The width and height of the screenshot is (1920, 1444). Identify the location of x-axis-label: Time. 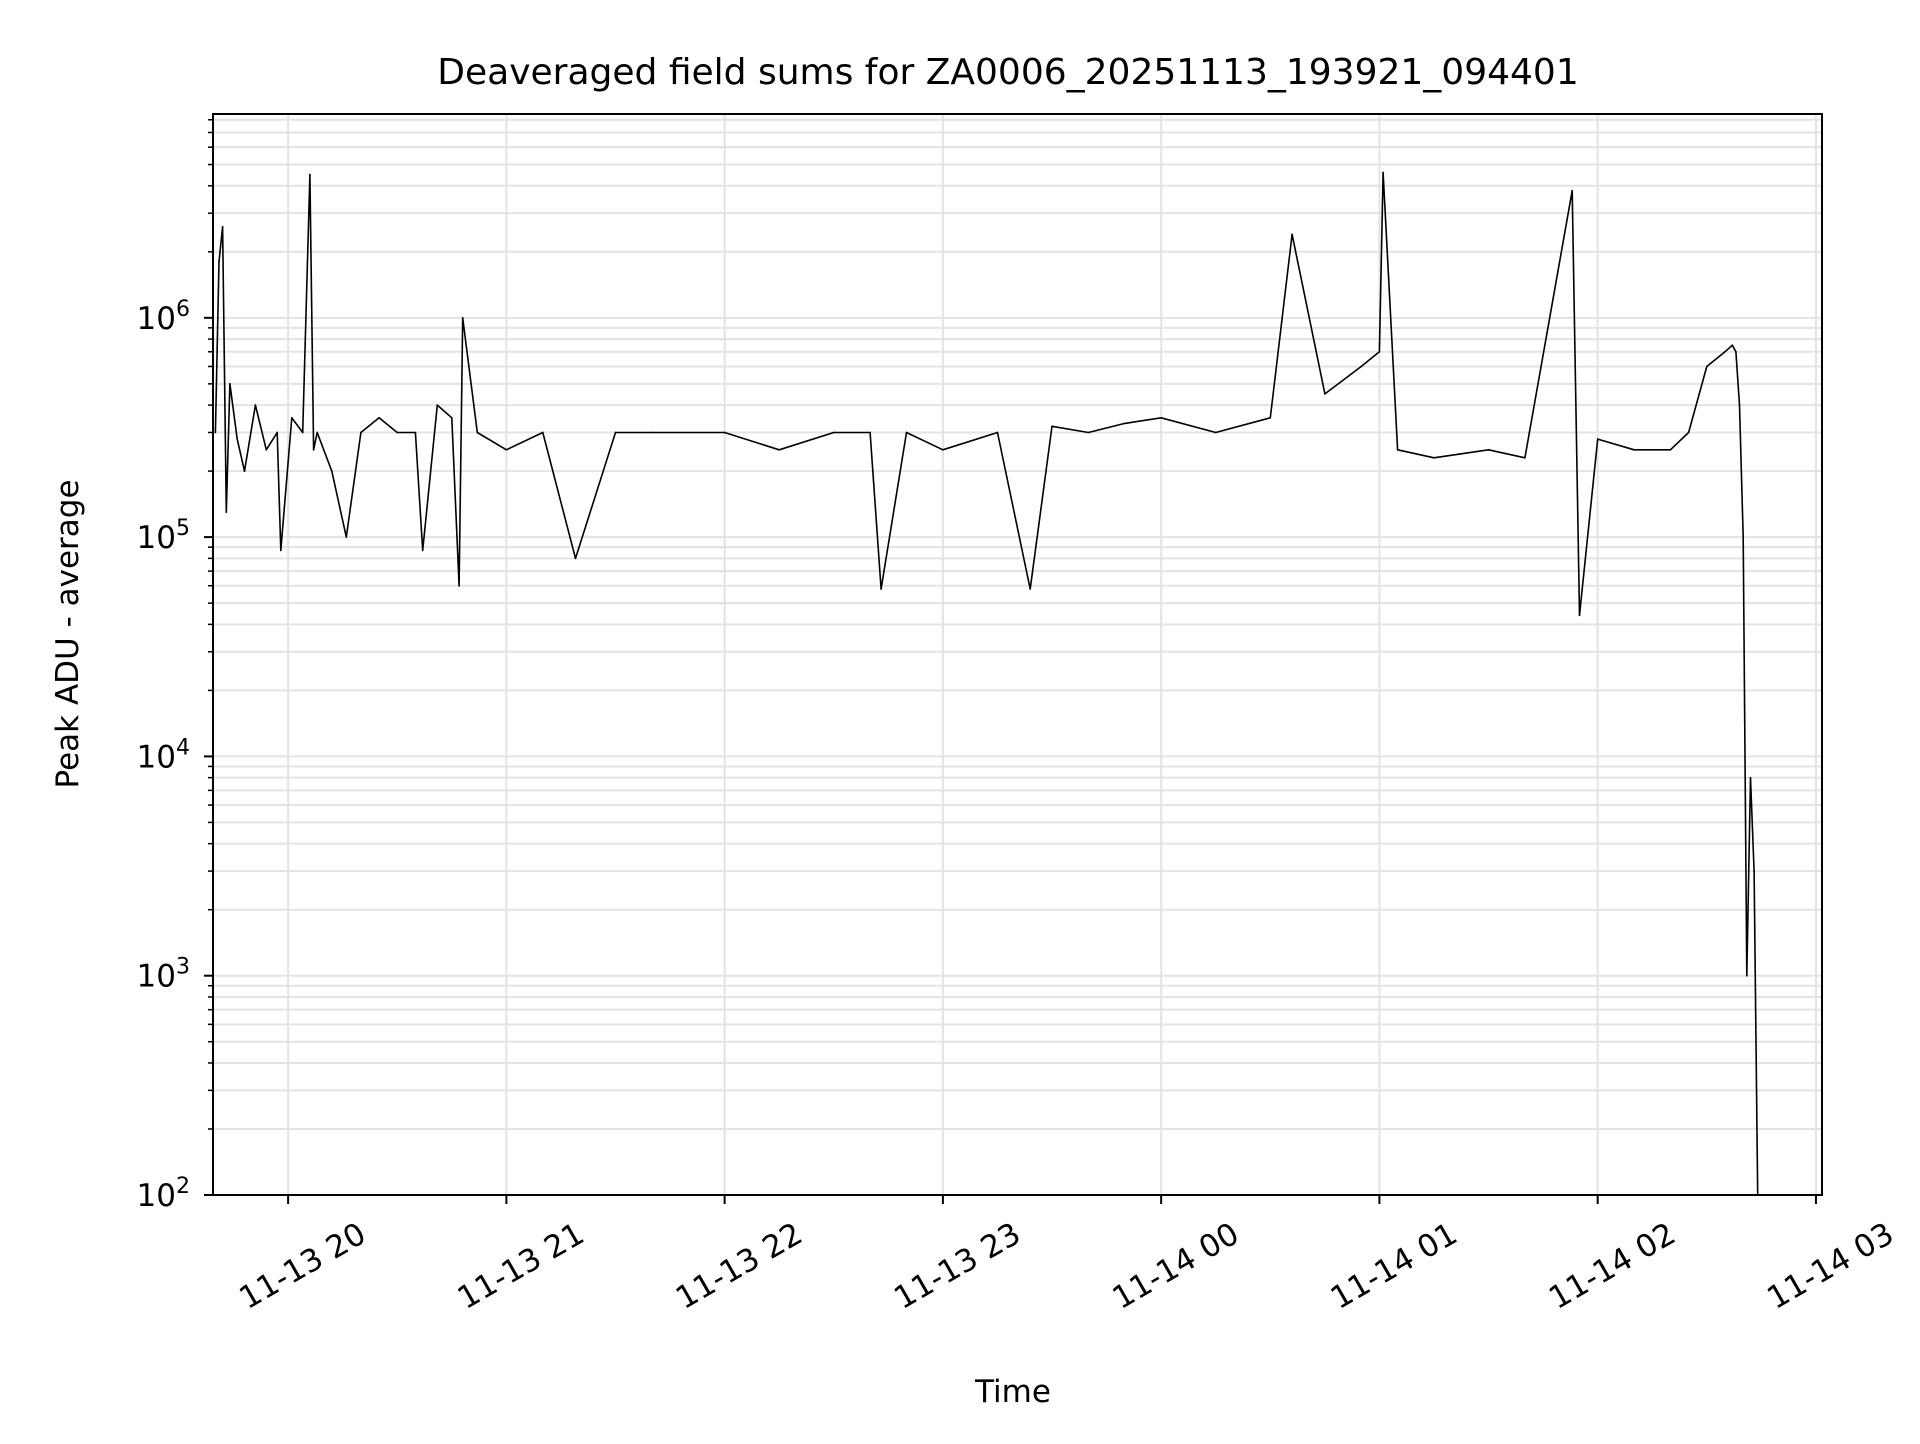
(1012, 1392).